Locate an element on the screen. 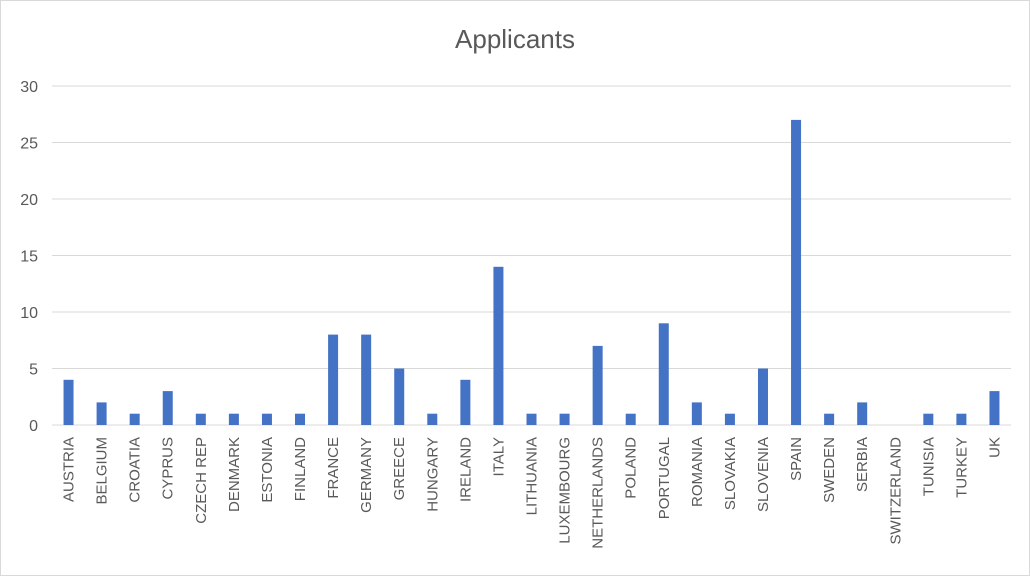  bar-finland is located at coordinates (300, 419).